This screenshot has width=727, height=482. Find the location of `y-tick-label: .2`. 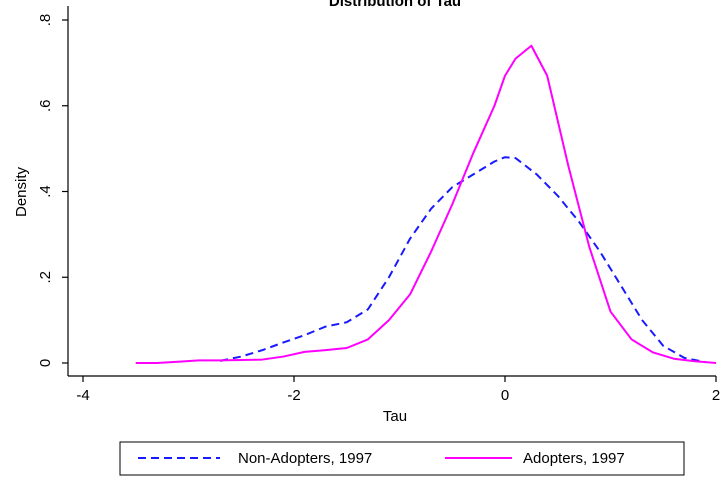

y-tick-label: .2 is located at coordinates (45, 277).